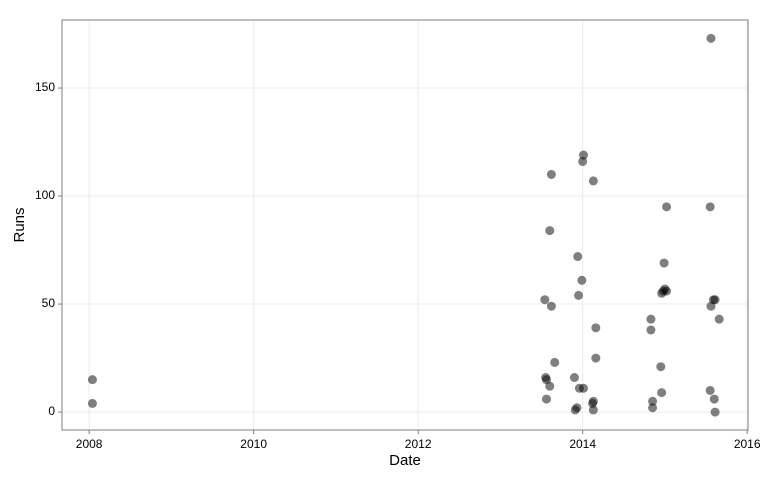 The height and width of the screenshot is (480, 768). Describe the element at coordinates (418, 444) in the screenshot. I see `x-tick-label: 2012` at that location.